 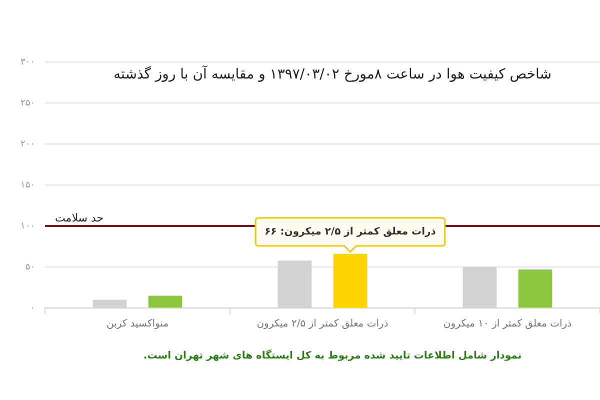 I want to click on chart-title: شاخص کیفیت هوا در ساعت ۸مورخ ۱۳۹۷/۰۳/۰۲ و مقایسه آن با روز گذشته, so click(x=333, y=73).